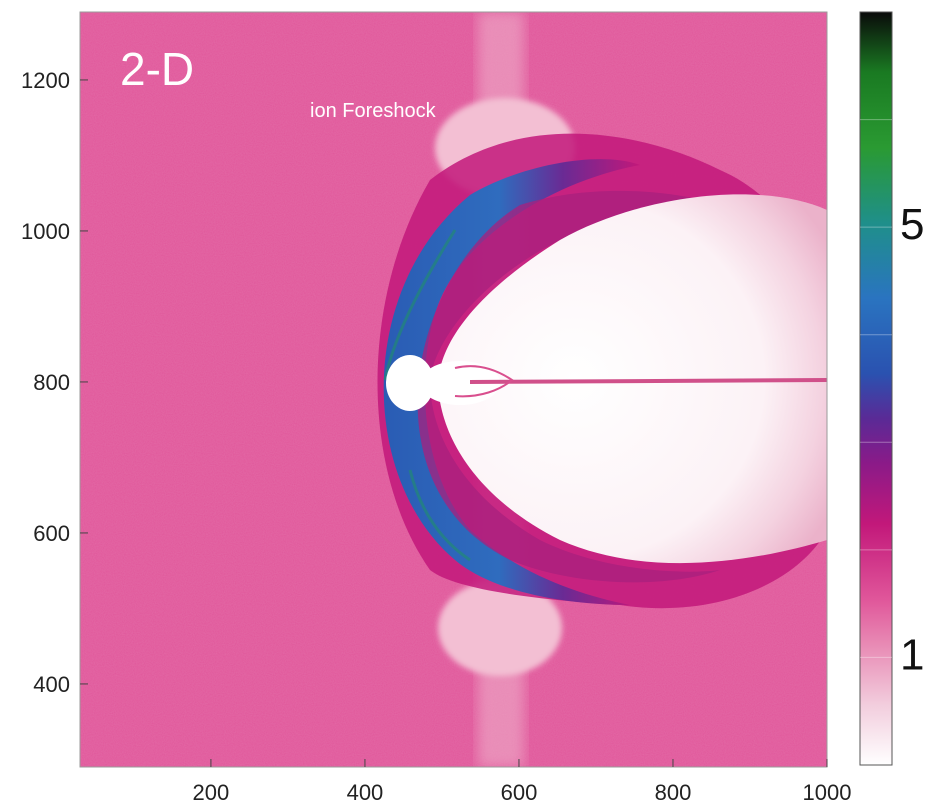 The height and width of the screenshot is (808, 935). I want to click on panel-label: 2-D, so click(157, 69).